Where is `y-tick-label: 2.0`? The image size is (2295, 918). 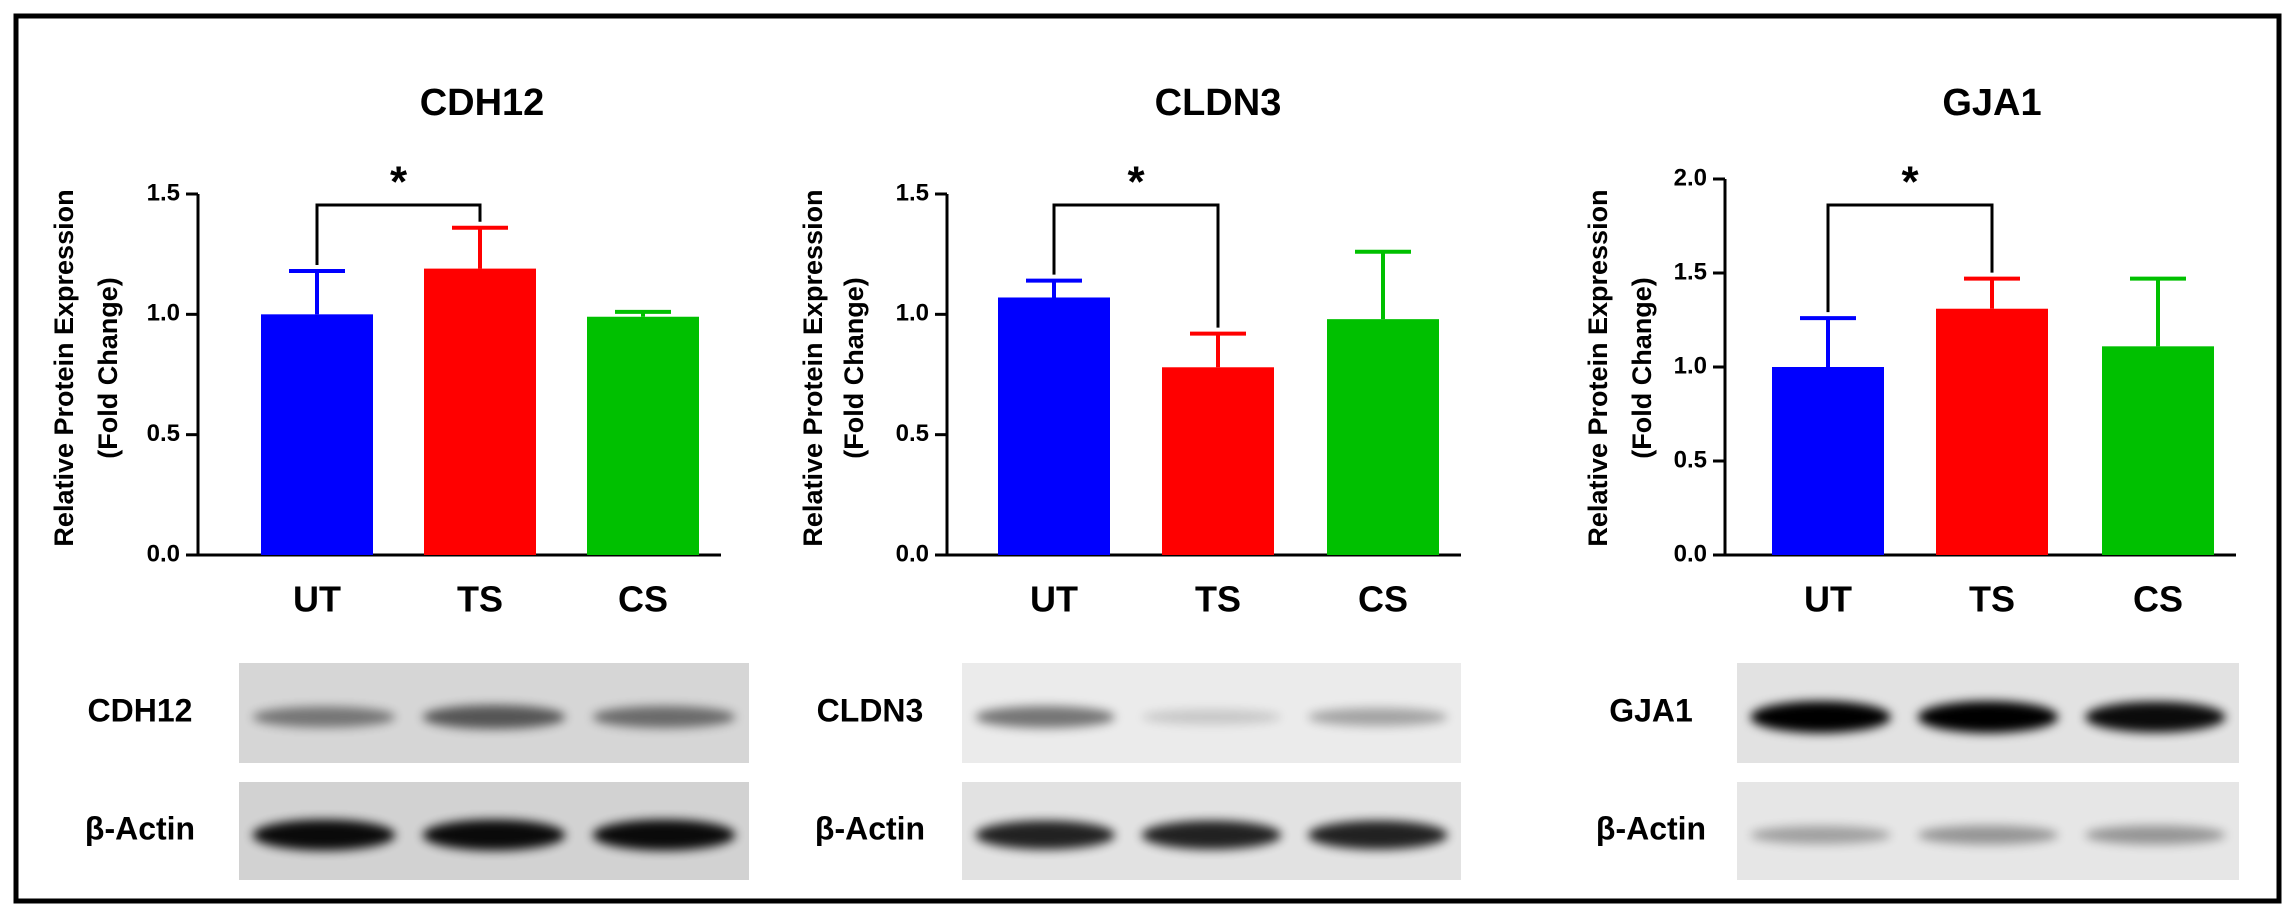
y-tick-label: 2.0 is located at coordinates (1690, 177).